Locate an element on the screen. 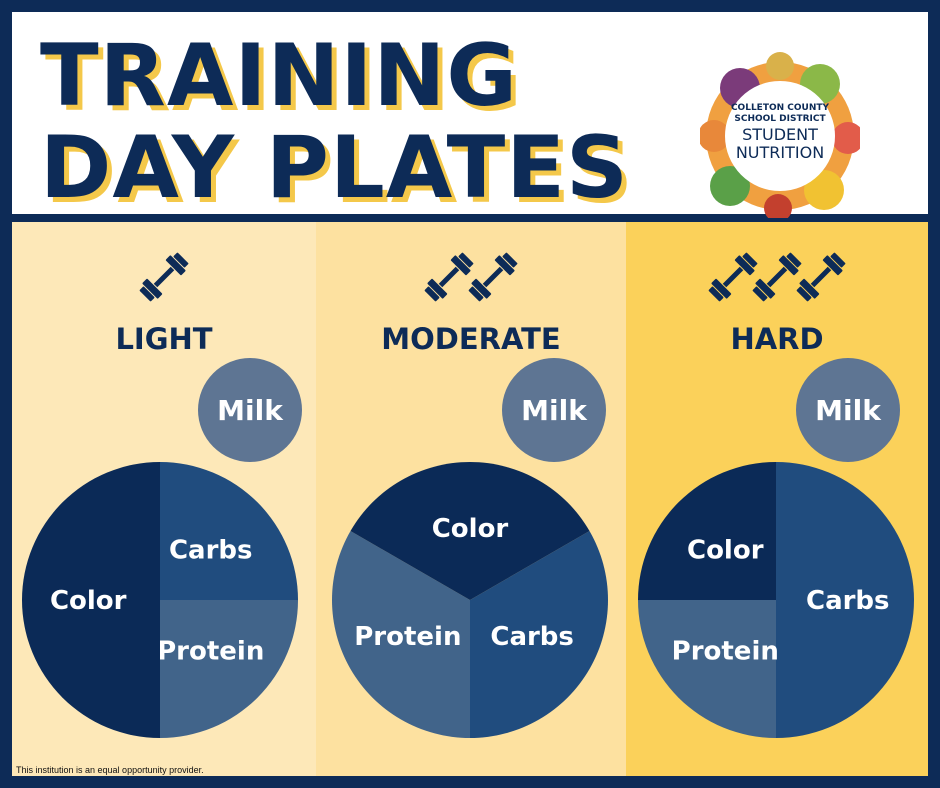 Image resolution: width=940 pixels, height=788 pixels. dumbbell-icons-light is located at coordinates (164, 277).